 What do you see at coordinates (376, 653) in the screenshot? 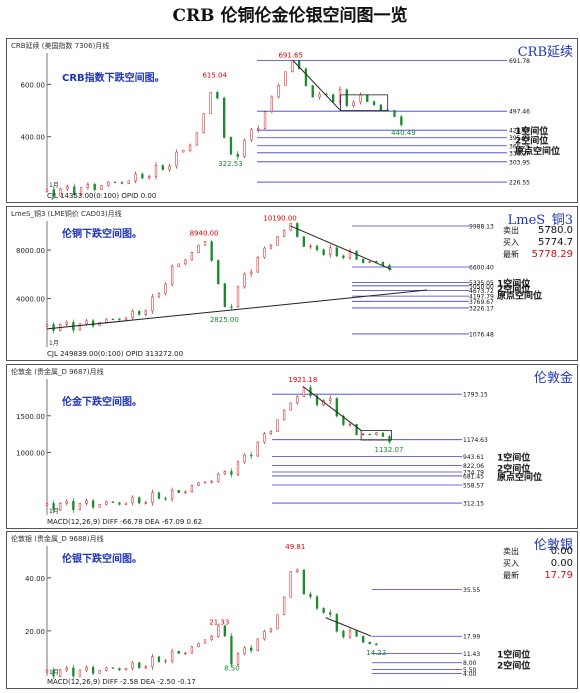
I see `silver-trough-label: 14.22` at bounding box center [376, 653].